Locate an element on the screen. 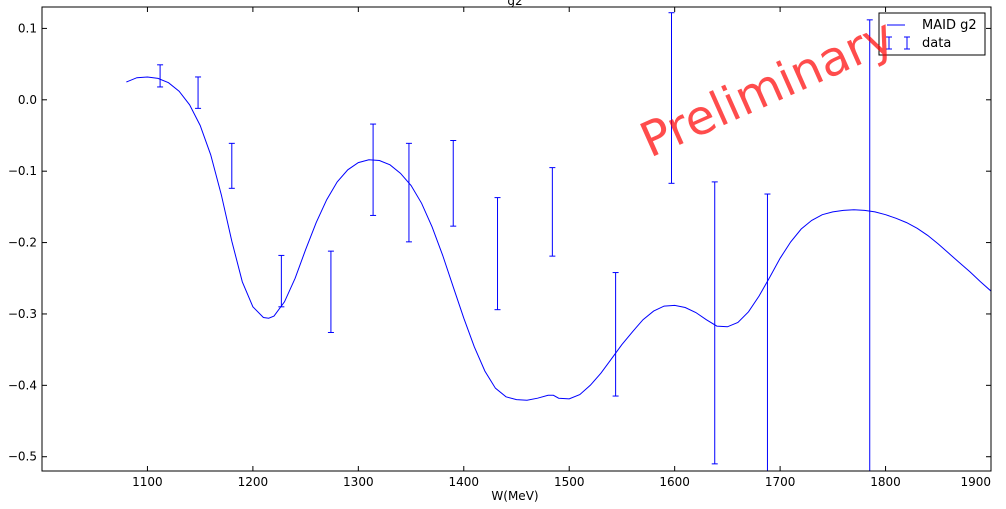 This screenshot has height=509, width=1006. legend-box is located at coordinates (932, 34).